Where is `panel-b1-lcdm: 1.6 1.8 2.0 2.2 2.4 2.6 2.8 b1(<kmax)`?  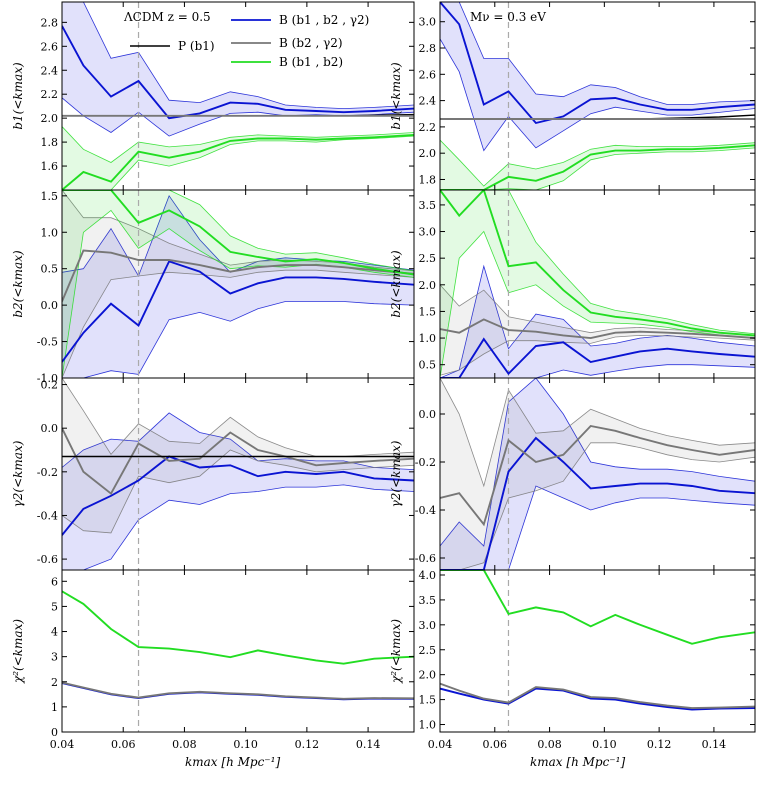
panel-b1-lcdm: 1.6 1.8 2.0 2.2 2.4 2.6 2.8 b1(<kmax) is located at coordinates (213, 96).